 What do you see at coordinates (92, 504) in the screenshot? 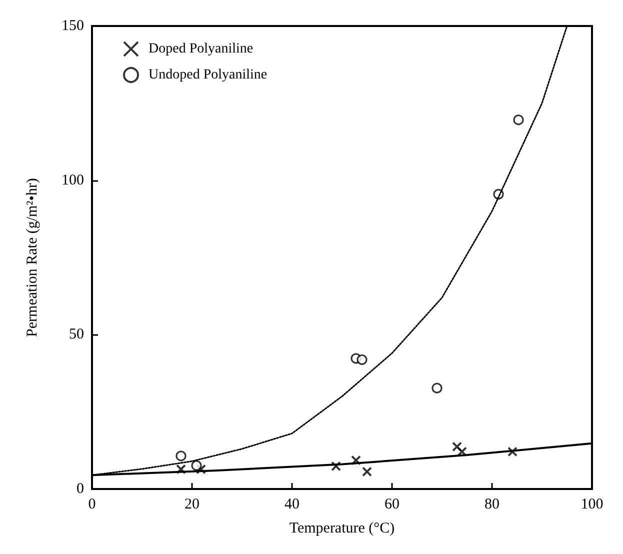
I see `x-tick-label: 0` at bounding box center [92, 504].